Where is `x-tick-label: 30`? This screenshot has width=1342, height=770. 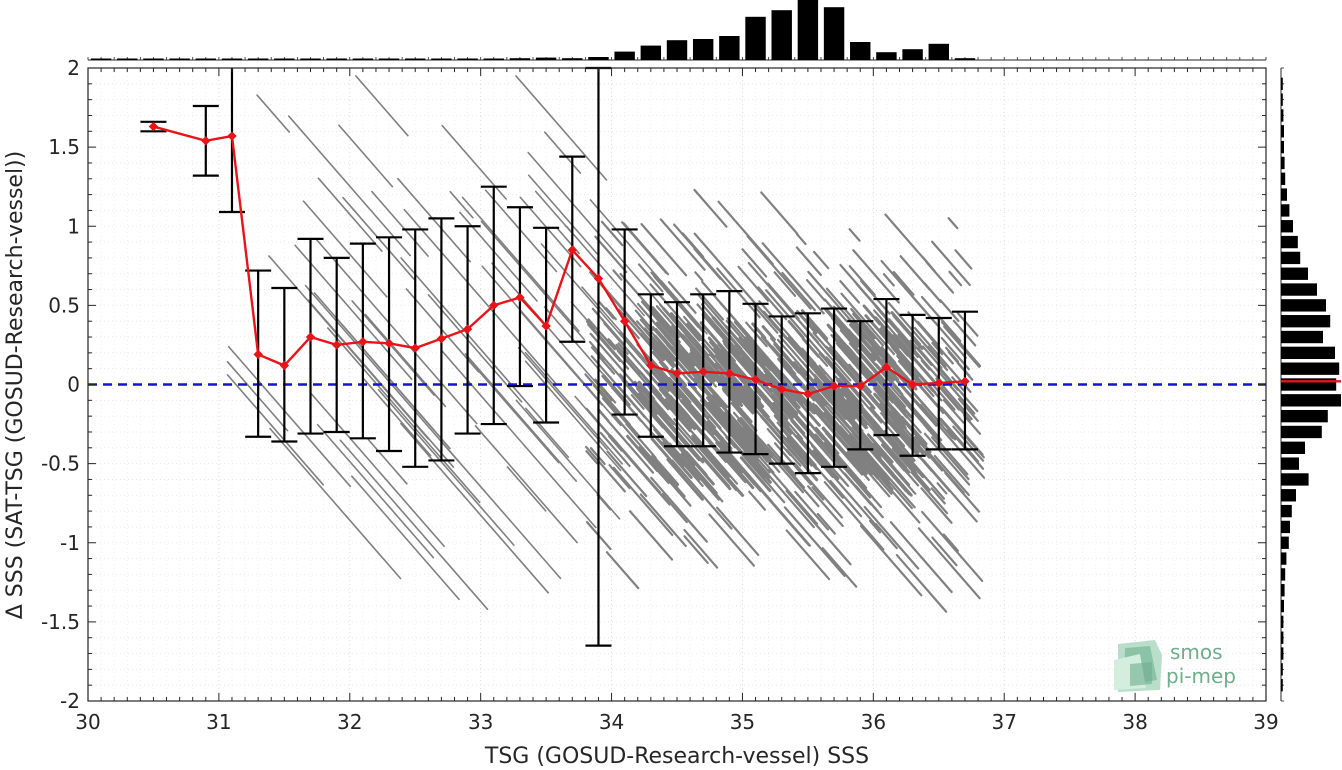
x-tick-label: 30 is located at coordinates (87, 722).